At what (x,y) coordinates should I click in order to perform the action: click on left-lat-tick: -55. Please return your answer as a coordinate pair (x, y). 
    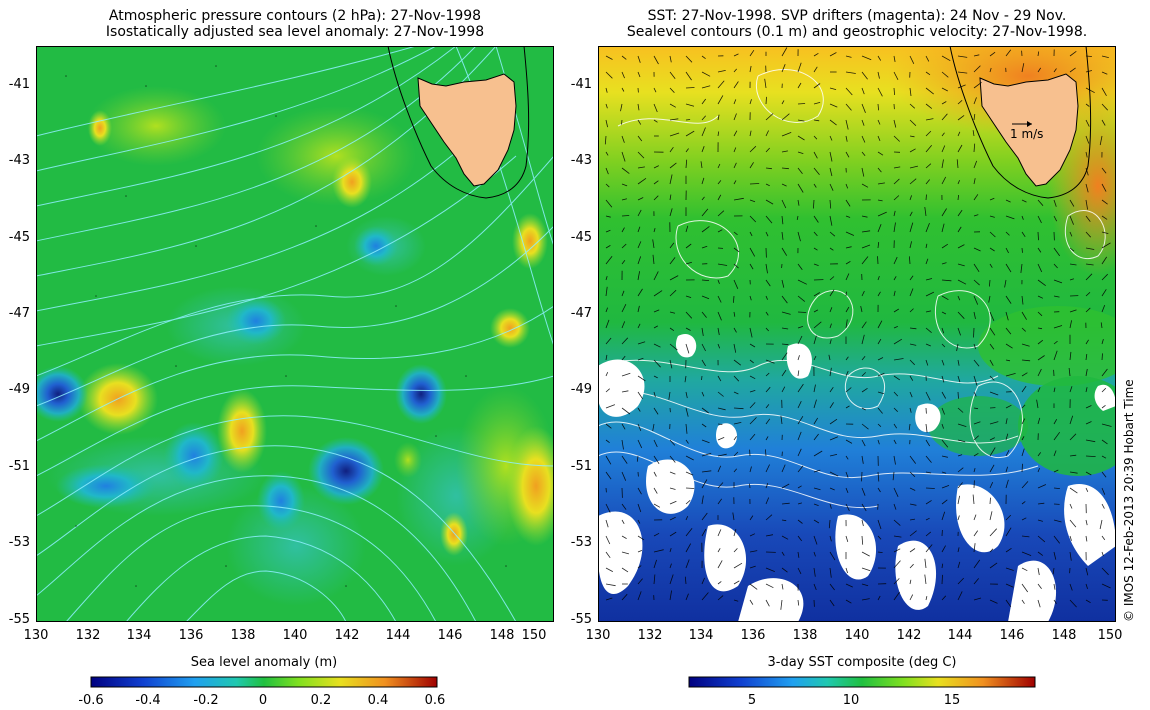
    Looking at the image, I should click on (19, 619).